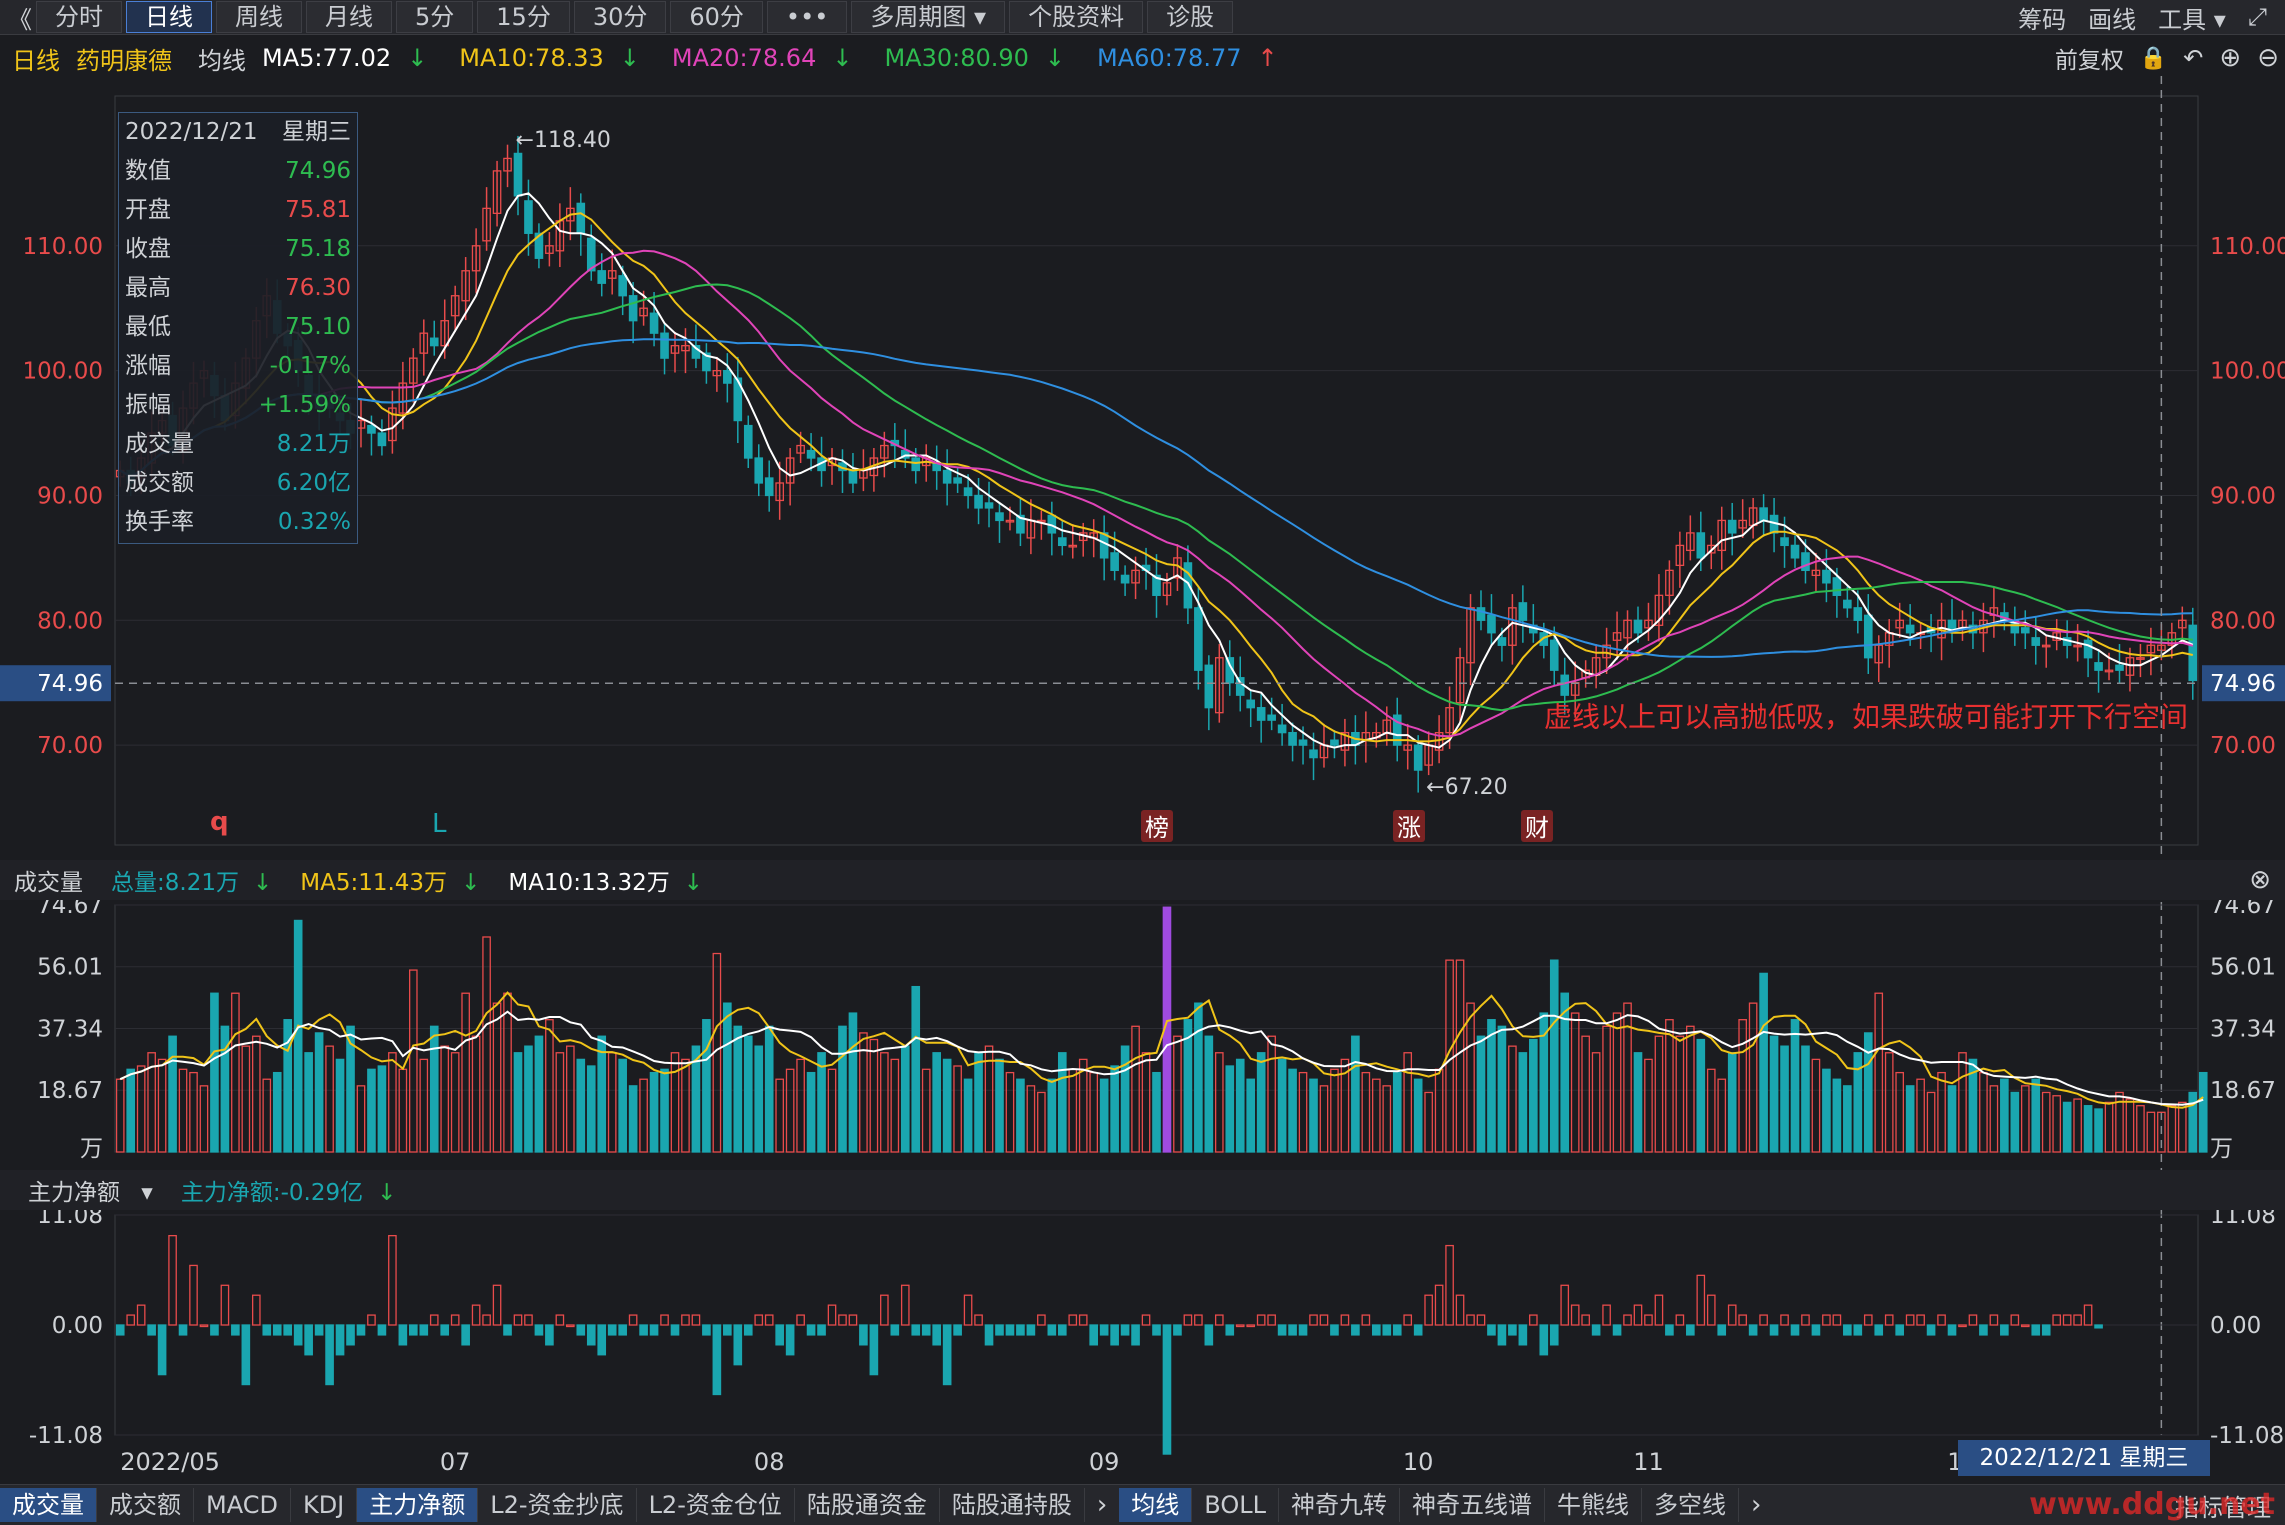 The image size is (2285, 1525). Describe the element at coordinates (867, 1505) in the screenshot. I see `indicator-tab: 陆股通资金` at that location.